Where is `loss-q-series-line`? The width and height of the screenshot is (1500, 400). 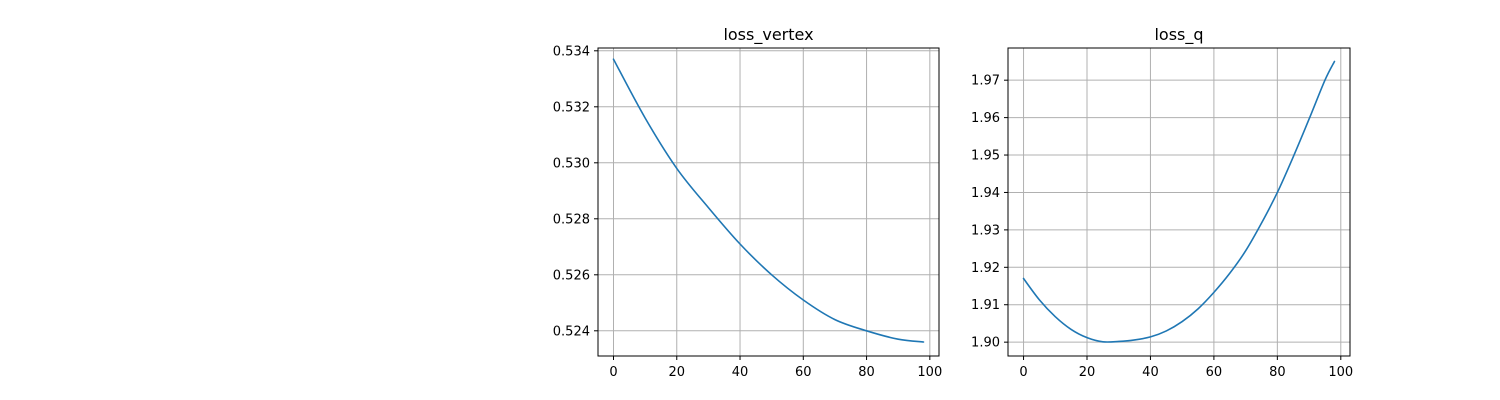 loss-q-series-line is located at coordinates (1179, 201).